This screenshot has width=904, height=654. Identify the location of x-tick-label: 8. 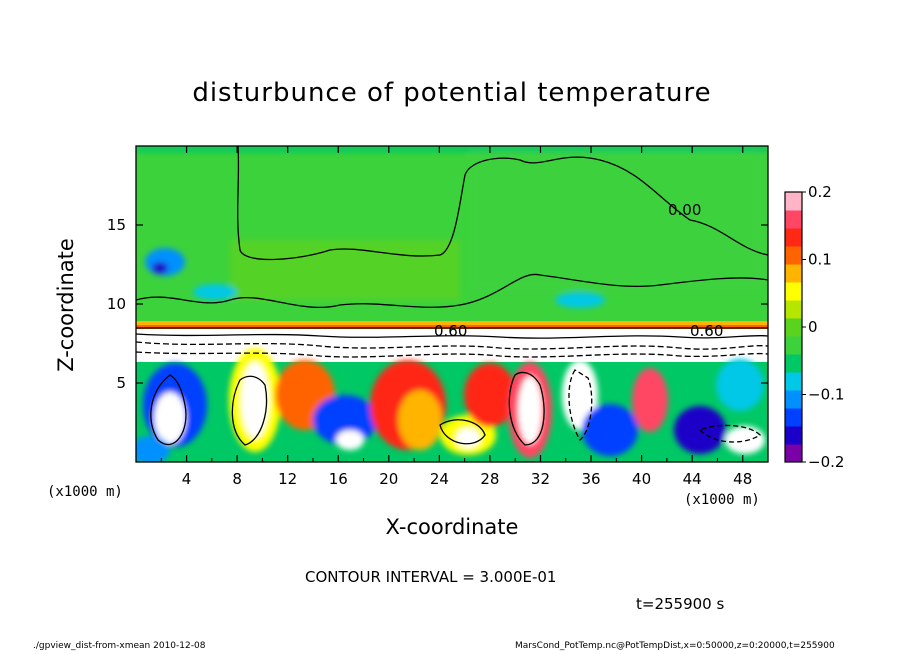
(237, 479).